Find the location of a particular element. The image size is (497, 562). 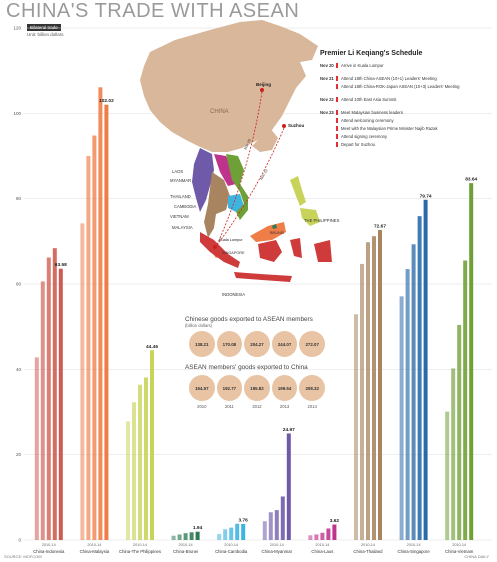

route-nov23 is located at coordinates (250, 186).